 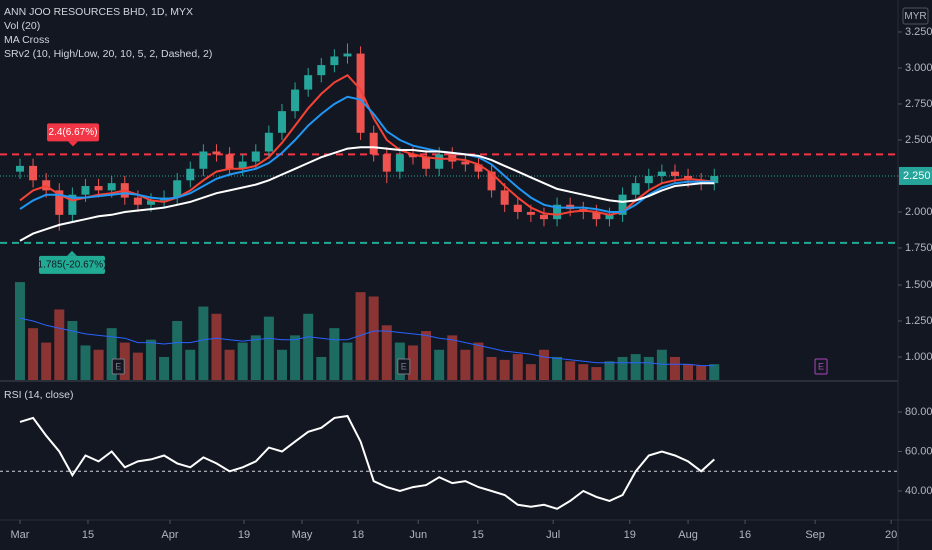 What do you see at coordinates (918, 451) in the screenshot?
I see `y-tick-label: 60.00` at bounding box center [918, 451].